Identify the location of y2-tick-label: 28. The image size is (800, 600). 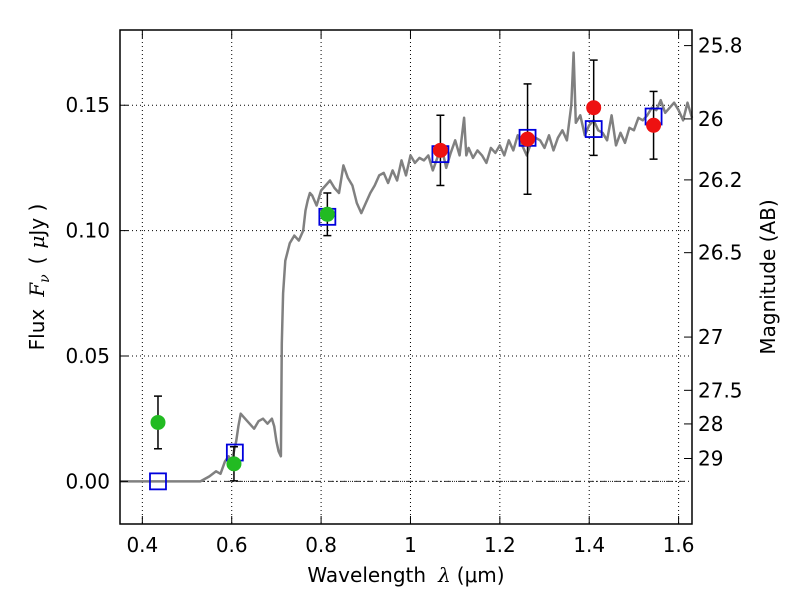
(710, 424).